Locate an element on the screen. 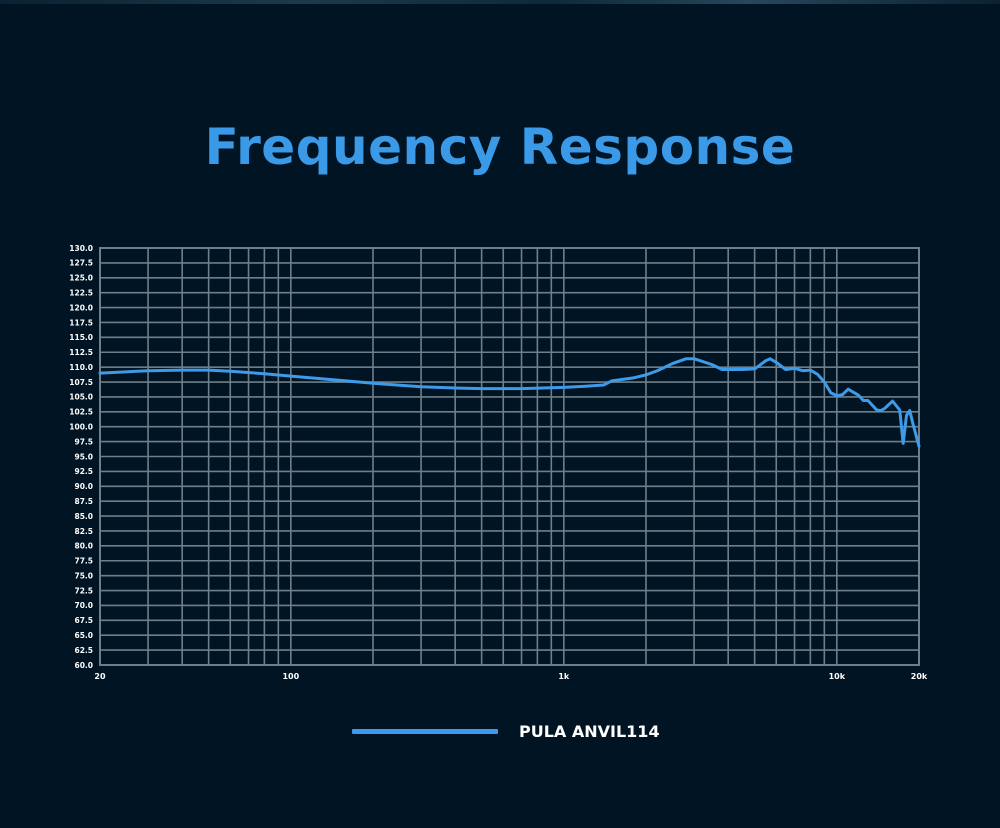 The height and width of the screenshot is (828, 1000). y-tick-label: 70.0 is located at coordinates (83, 605).